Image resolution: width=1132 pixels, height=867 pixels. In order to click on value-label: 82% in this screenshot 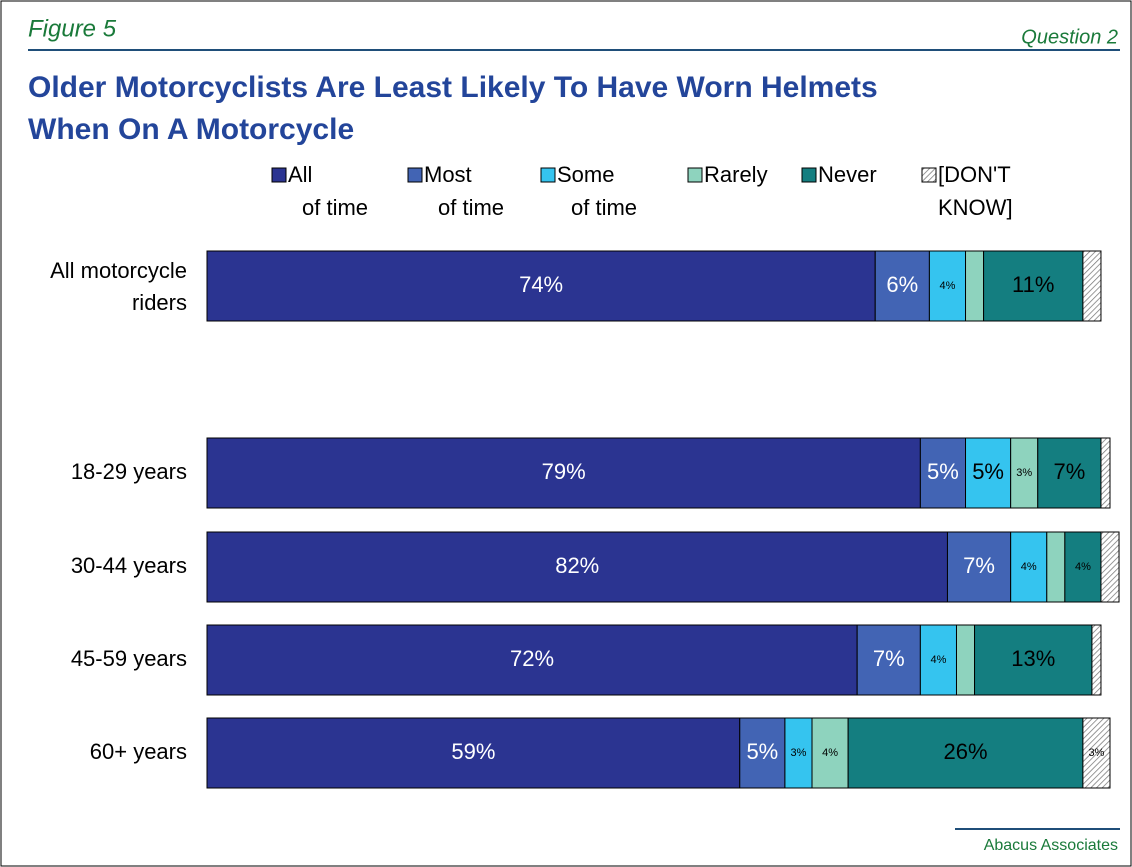, I will do `click(577, 565)`.